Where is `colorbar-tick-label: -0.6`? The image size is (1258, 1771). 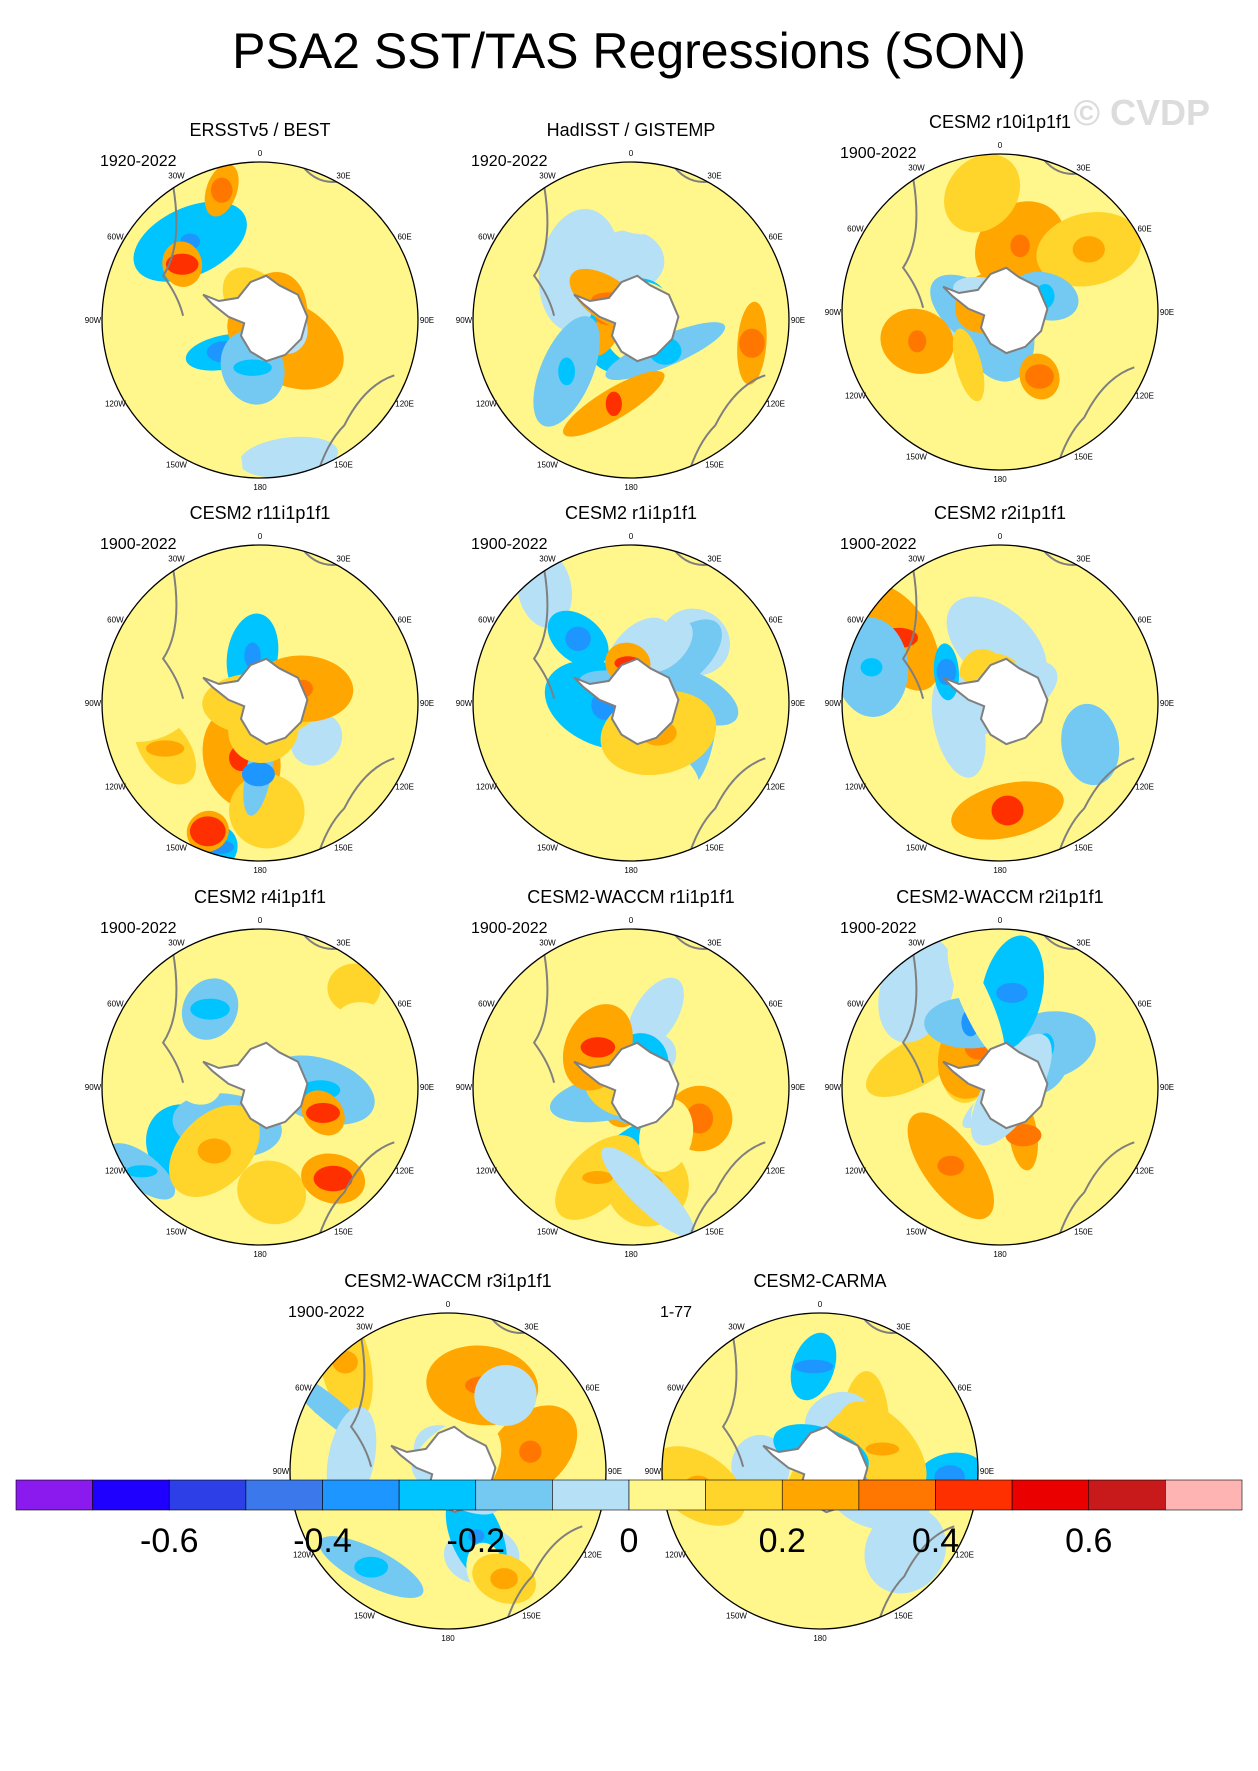
colorbar-tick-label: -0.6 is located at coordinates (169, 1541).